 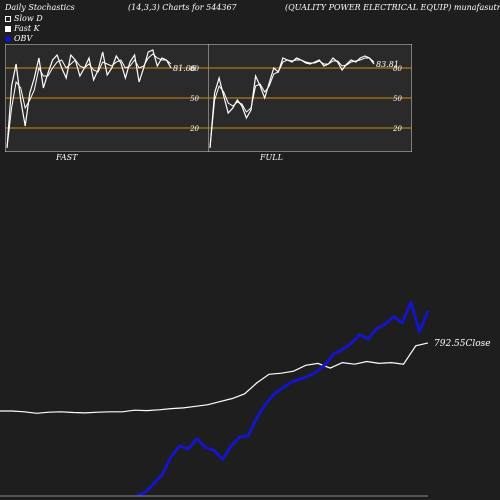 What do you see at coordinates (214, 378) in the screenshot?
I see `close-price-line` at bounding box center [214, 378].